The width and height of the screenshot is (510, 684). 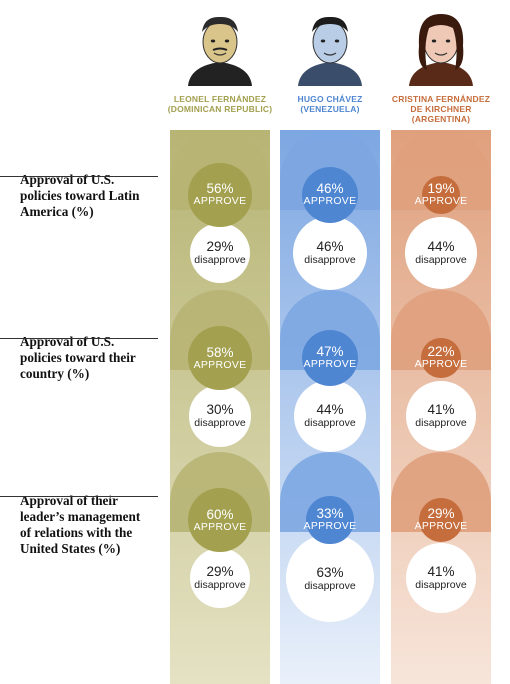 What do you see at coordinates (441, 514) in the screenshot?
I see `approve-value: 29%` at bounding box center [441, 514].